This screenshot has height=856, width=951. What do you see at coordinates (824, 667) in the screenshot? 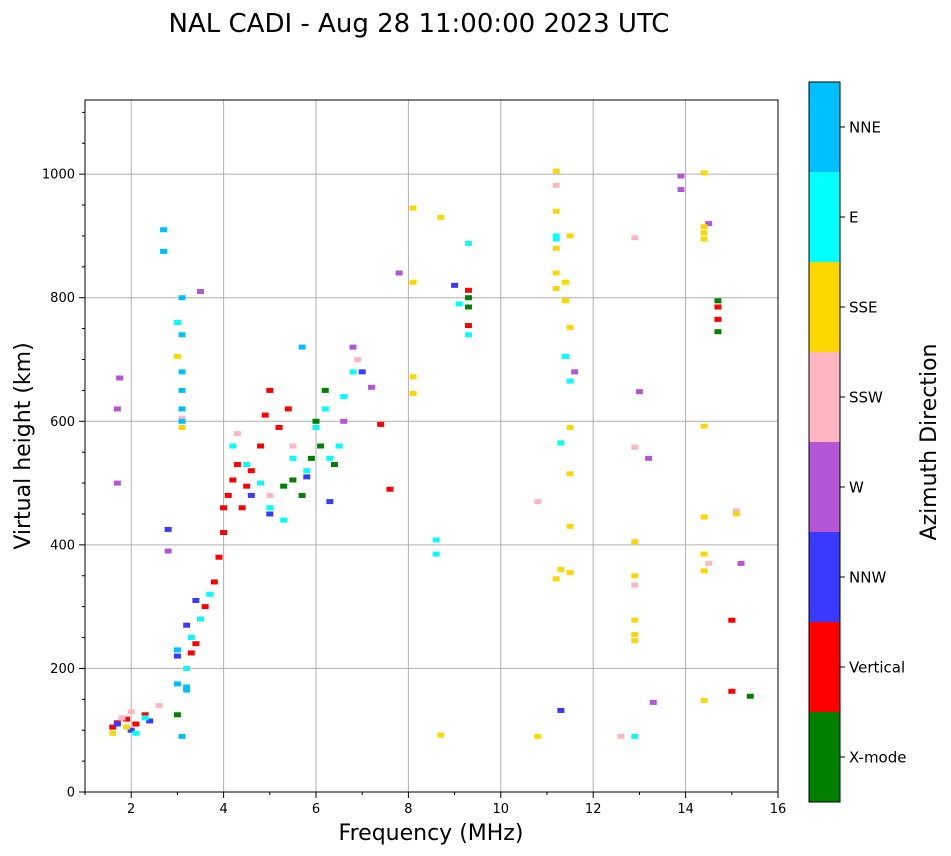
I see `colorbar-cell-vertical` at bounding box center [824, 667].